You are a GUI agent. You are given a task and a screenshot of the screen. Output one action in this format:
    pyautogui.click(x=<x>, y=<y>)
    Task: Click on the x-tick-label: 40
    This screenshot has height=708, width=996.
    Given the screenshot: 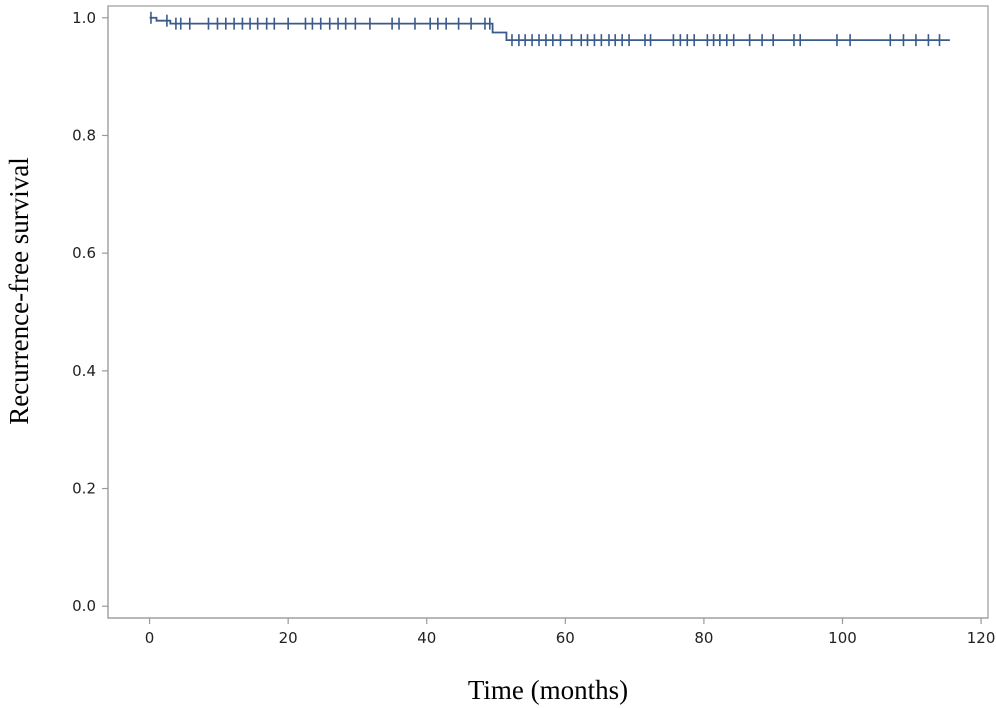 What is the action you would take?
    pyautogui.click(x=426, y=638)
    